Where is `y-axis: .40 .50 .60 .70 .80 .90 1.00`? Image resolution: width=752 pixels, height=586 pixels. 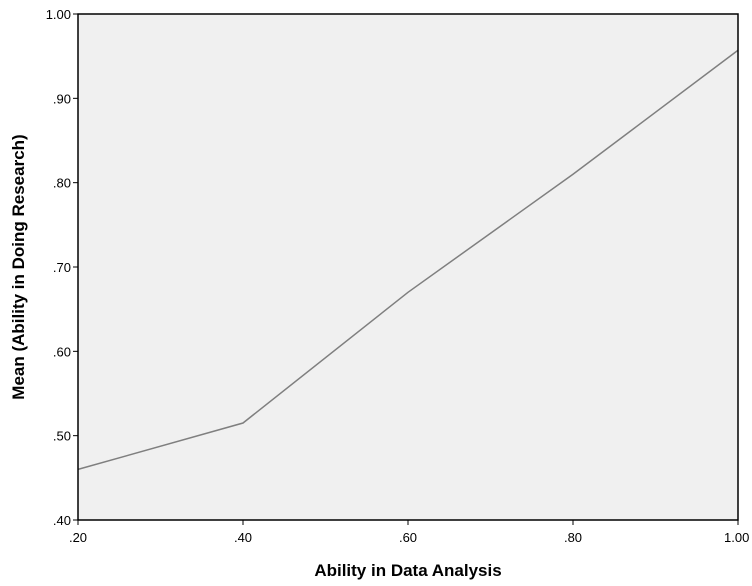
y-axis: .40 .50 .60 .70 .80 .90 1.00 is located at coordinates (62, 267).